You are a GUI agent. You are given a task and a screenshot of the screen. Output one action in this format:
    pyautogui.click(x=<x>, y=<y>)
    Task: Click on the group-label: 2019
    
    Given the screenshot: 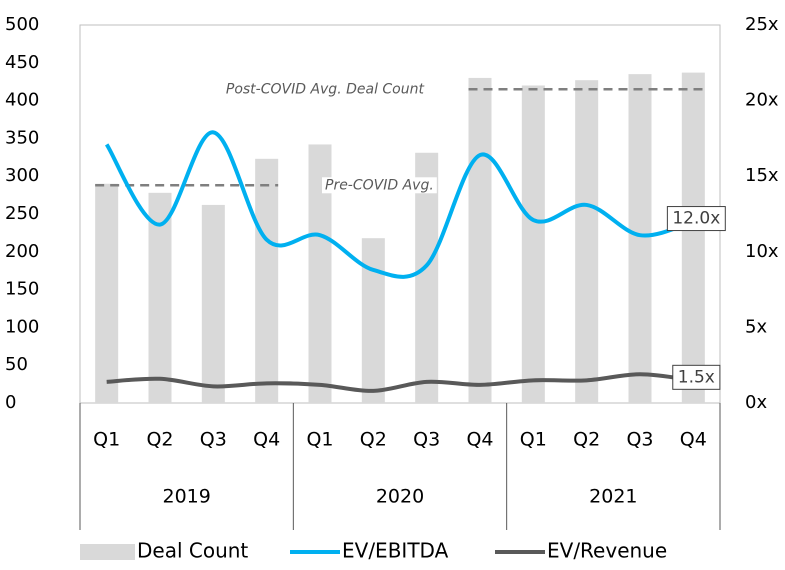 What is the action you would take?
    pyautogui.click(x=186, y=497)
    